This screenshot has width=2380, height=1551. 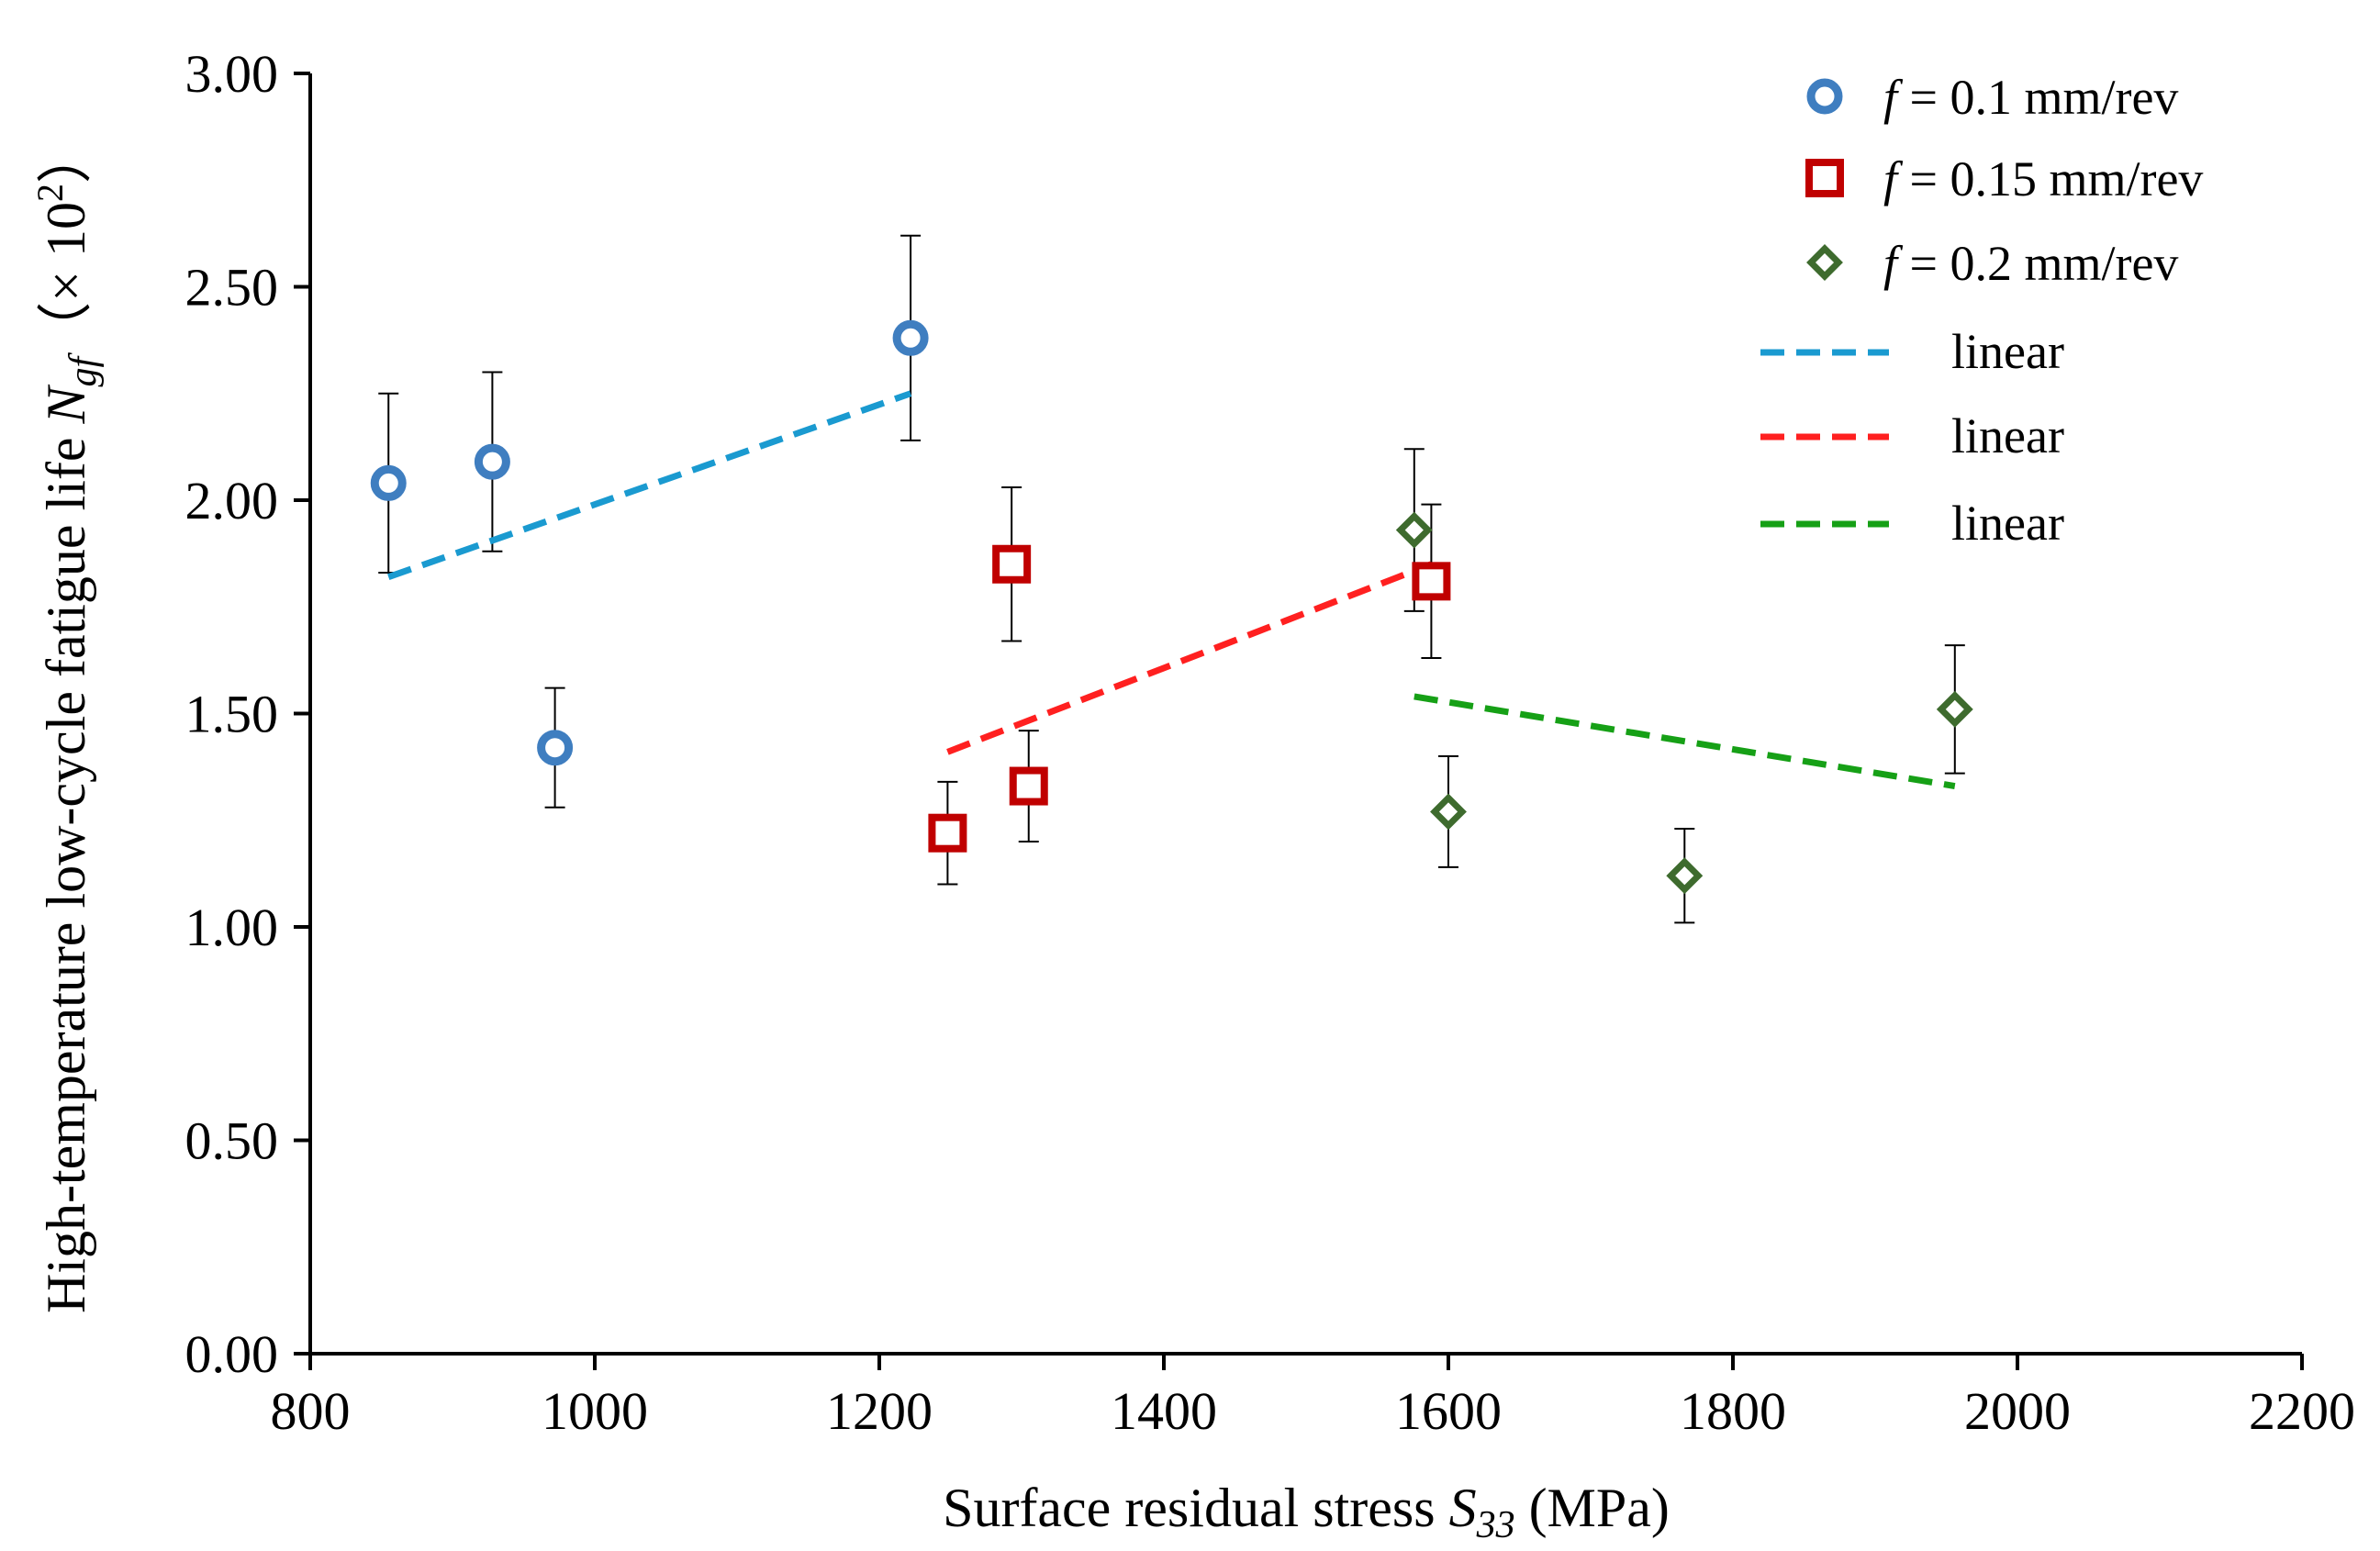 I want to click on x-tick-label: 1400, so click(x=1164, y=1411).